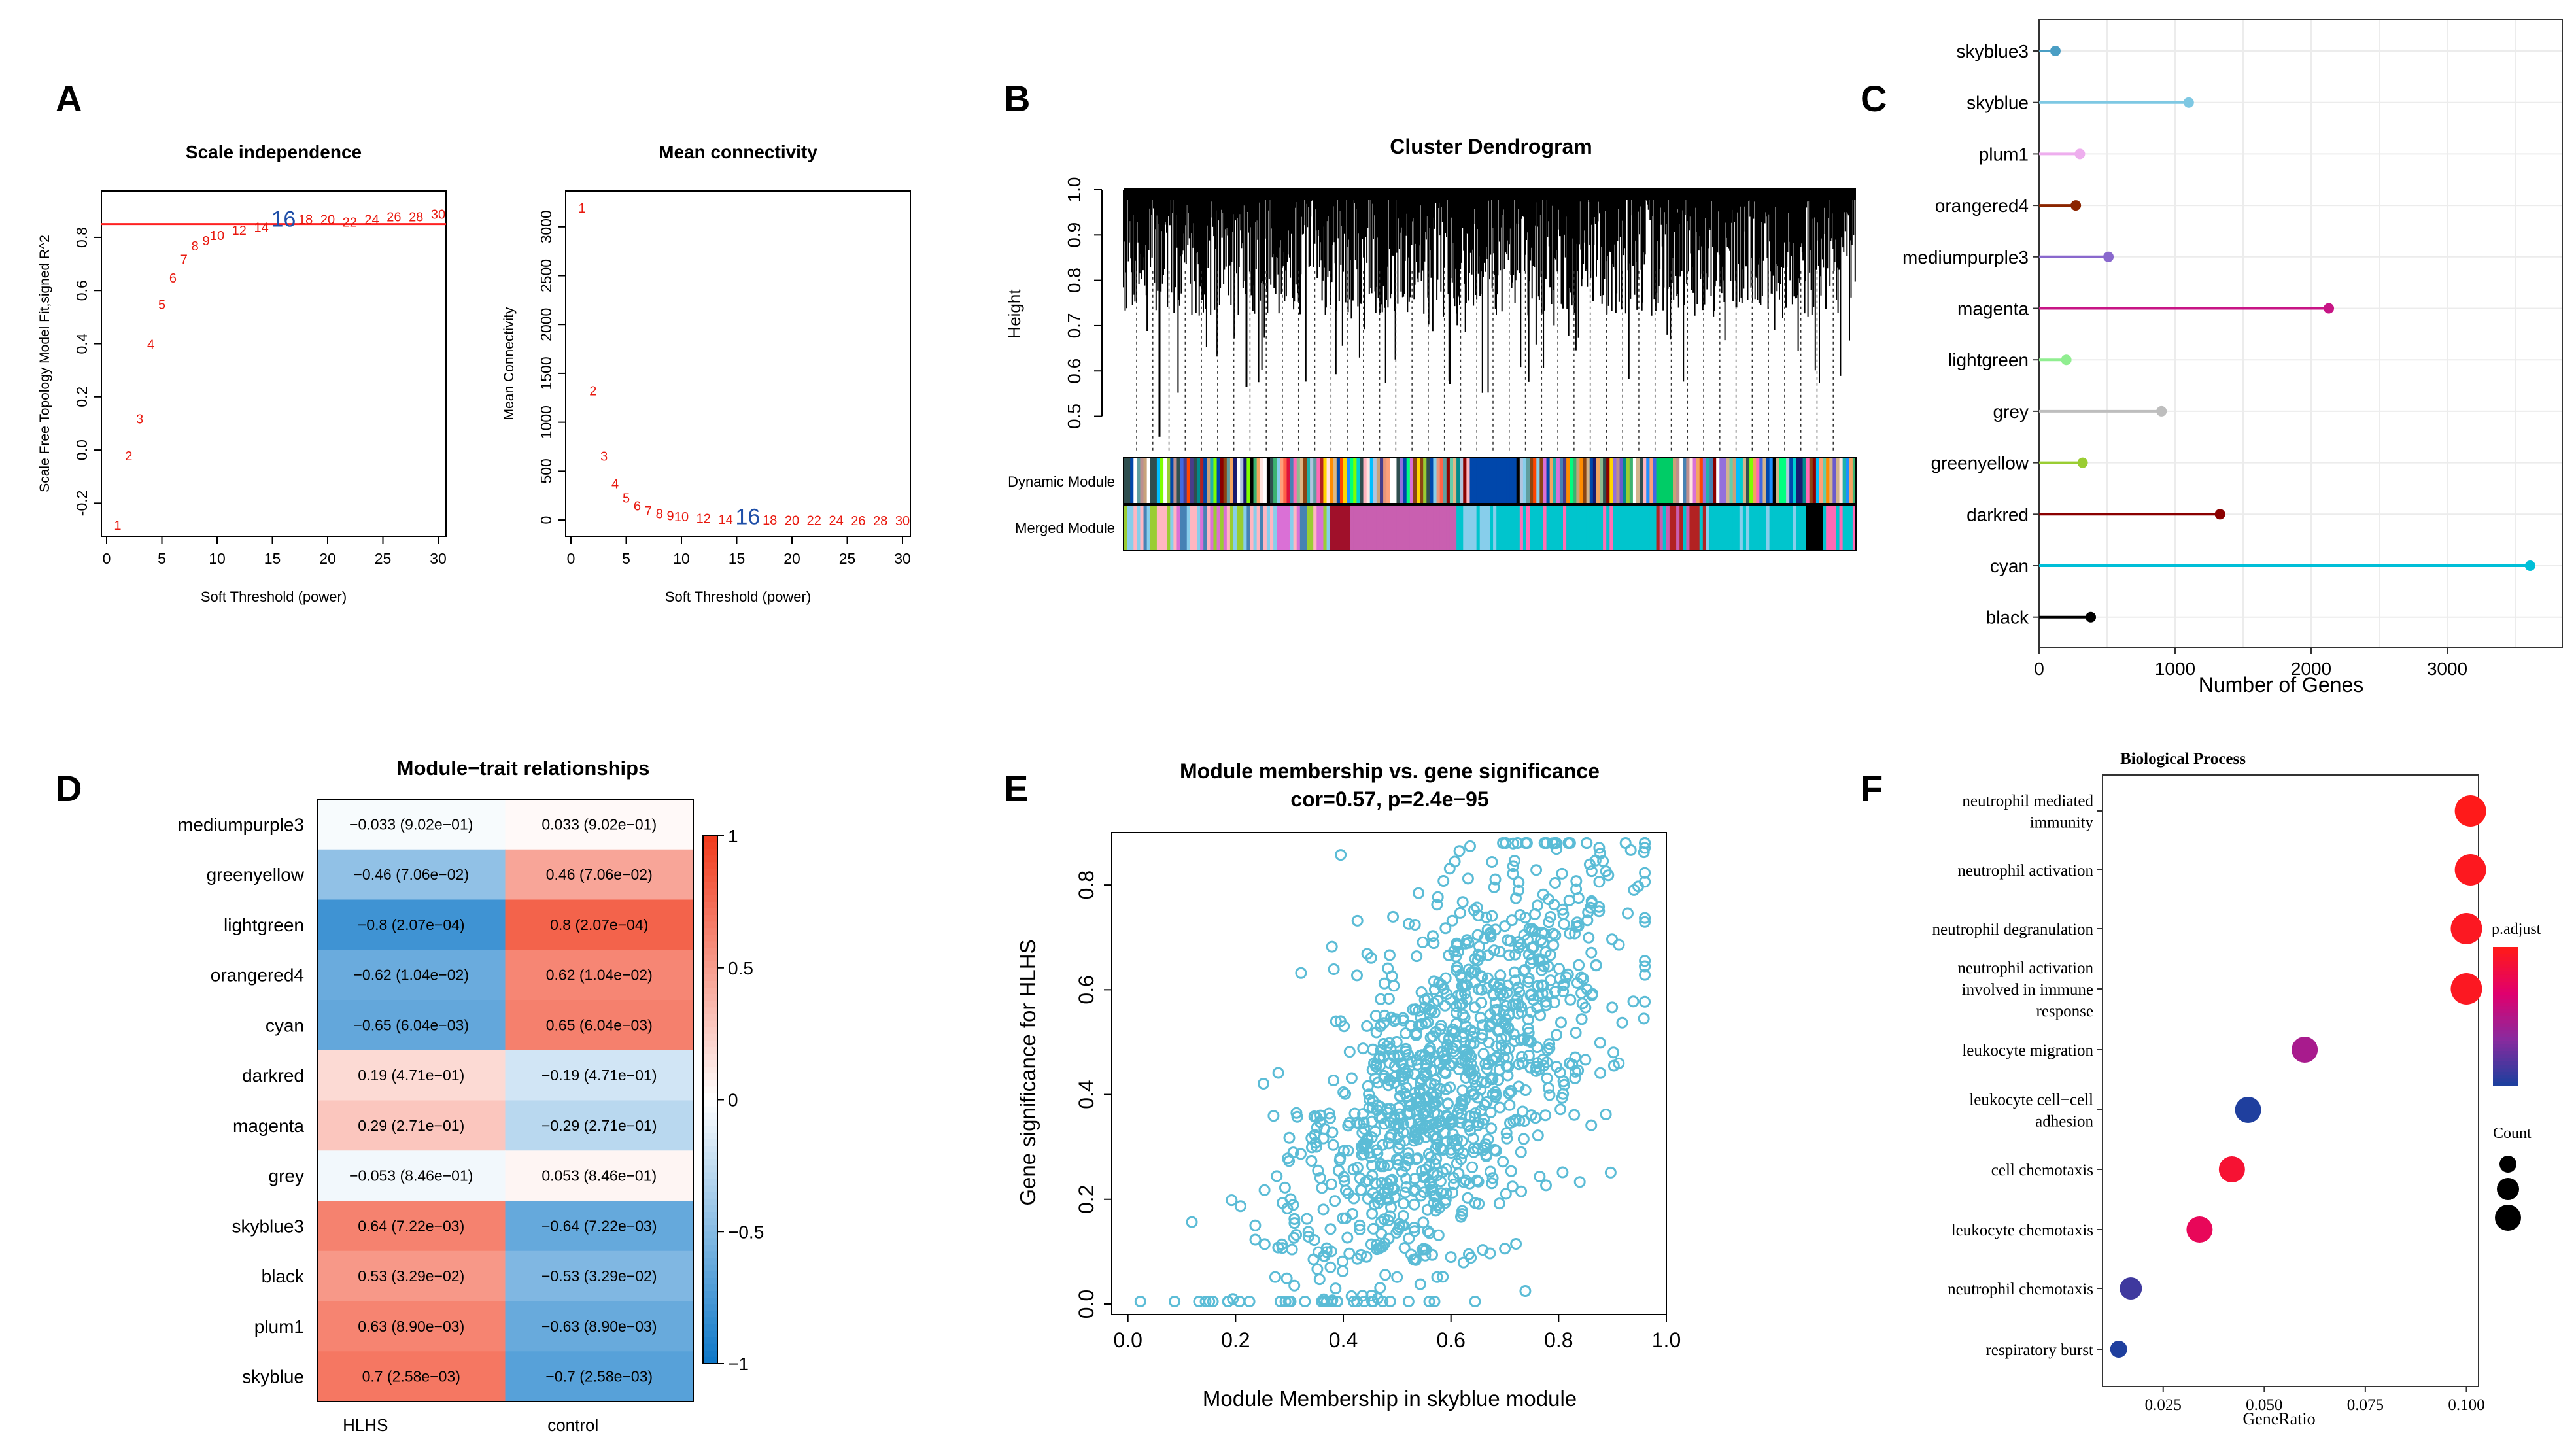 The width and height of the screenshot is (2576, 1446). Describe the element at coordinates (1998, 514) in the screenshot. I see `category-label: darkred` at that location.